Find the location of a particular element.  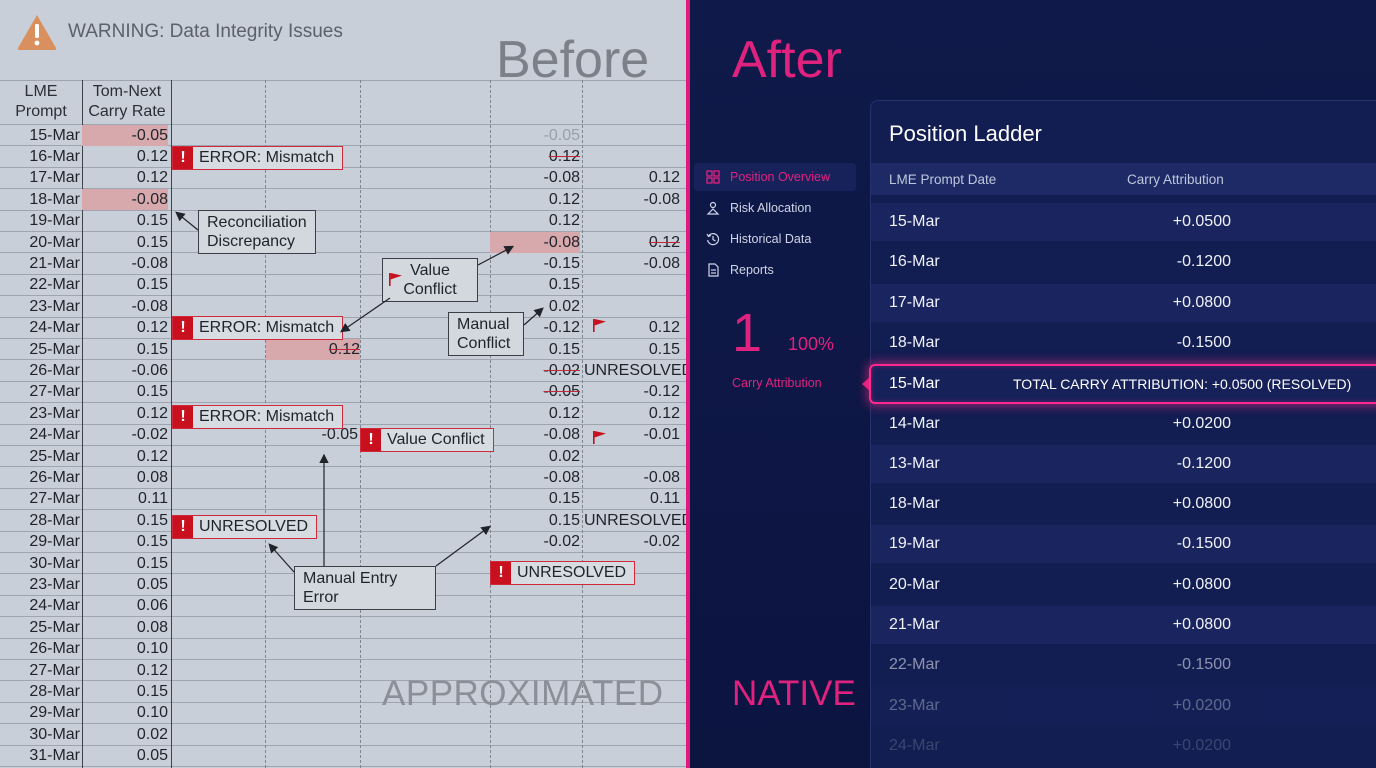

ladder-row: 17-Mar +0.0800 is located at coordinates (1123, 302).